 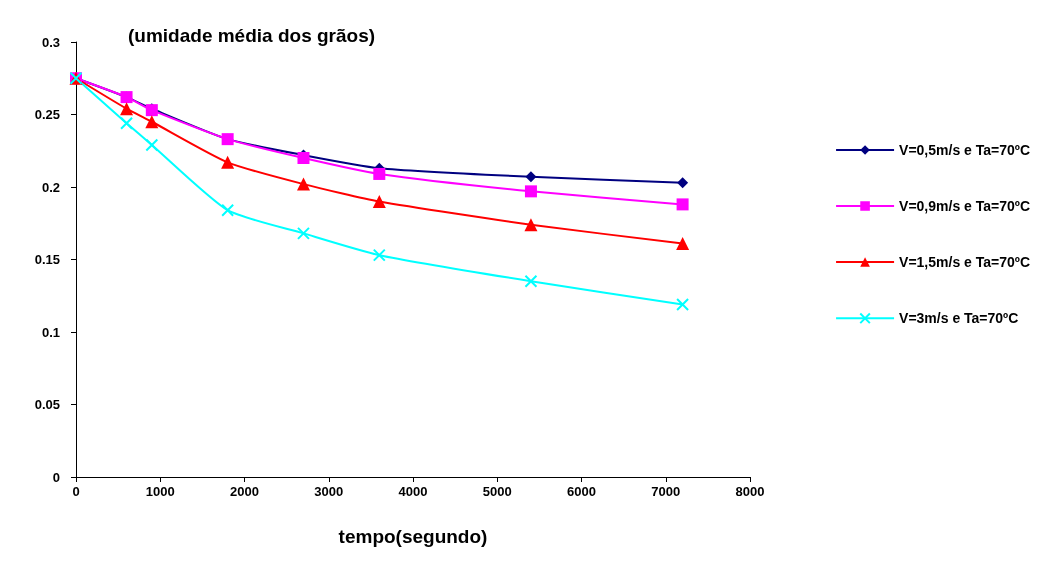 What do you see at coordinates (50, 187) in the screenshot?
I see `y-tick-label: 0.2` at bounding box center [50, 187].